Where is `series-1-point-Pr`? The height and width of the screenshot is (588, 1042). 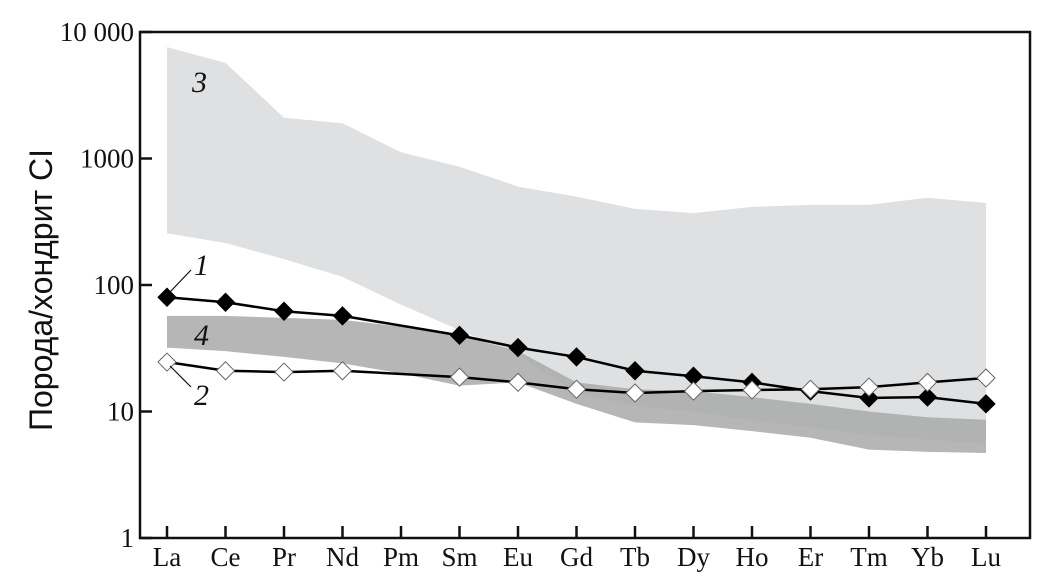
series-1-point-Pr is located at coordinates (284, 311).